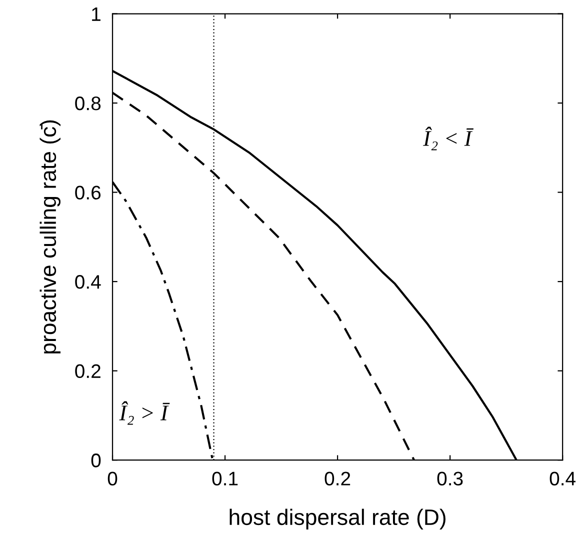 This screenshot has height=551, width=577. Describe the element at coordinates (88, 103) in the screenshot. I see `y-tick-label: 0.8` at that location.